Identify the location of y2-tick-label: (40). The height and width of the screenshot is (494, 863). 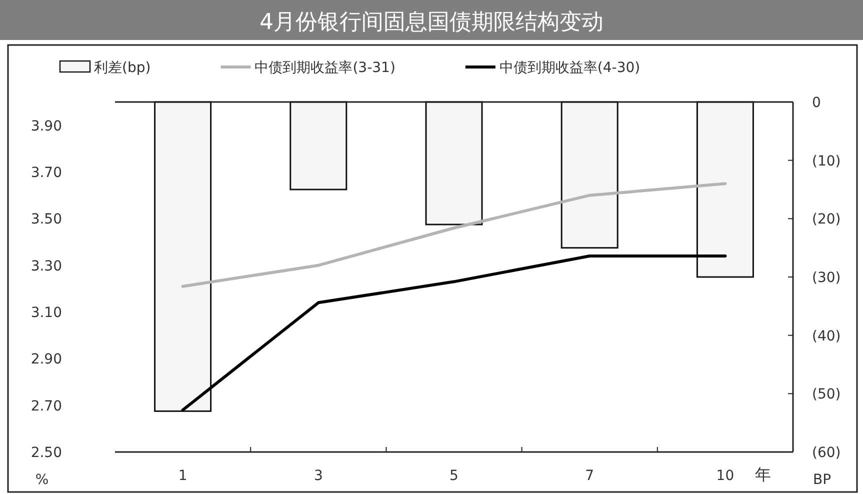
(826, 336).